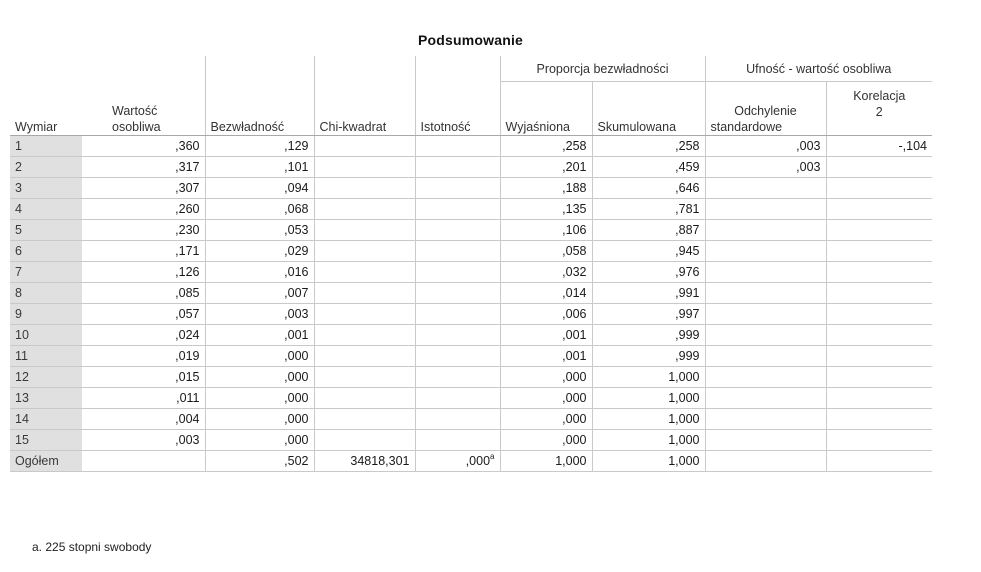  Describe the element at coordinates (545, 398) in the screenshot. I see `cell-explained: ,000` at that location.